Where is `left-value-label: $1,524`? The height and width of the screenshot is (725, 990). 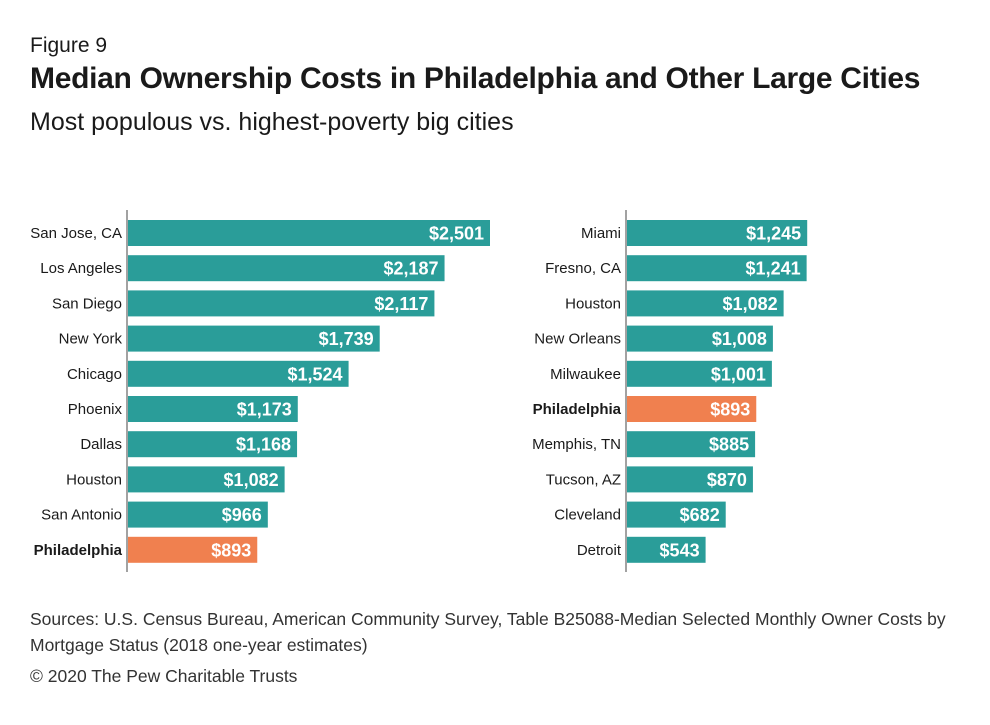 left-value-label: $1,524 is located at coordinates (315, 374).